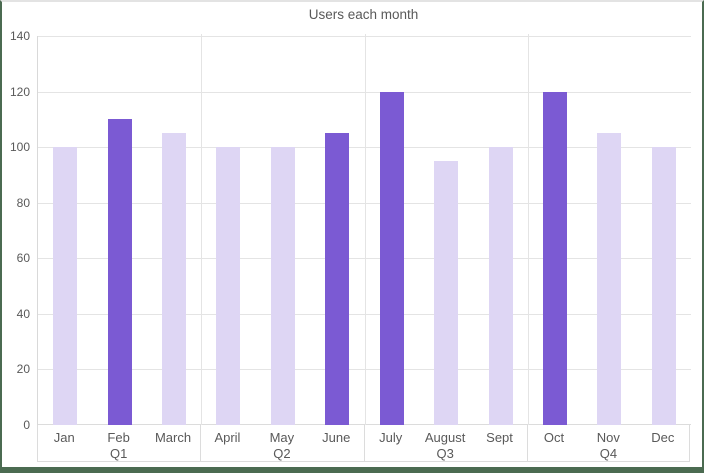 Image resolution: width=704 pixels, height=473 pixels. Describe the element at coordinates (23, 202) in the screenshot. I see `y-tick-label-80: 80` at that location.